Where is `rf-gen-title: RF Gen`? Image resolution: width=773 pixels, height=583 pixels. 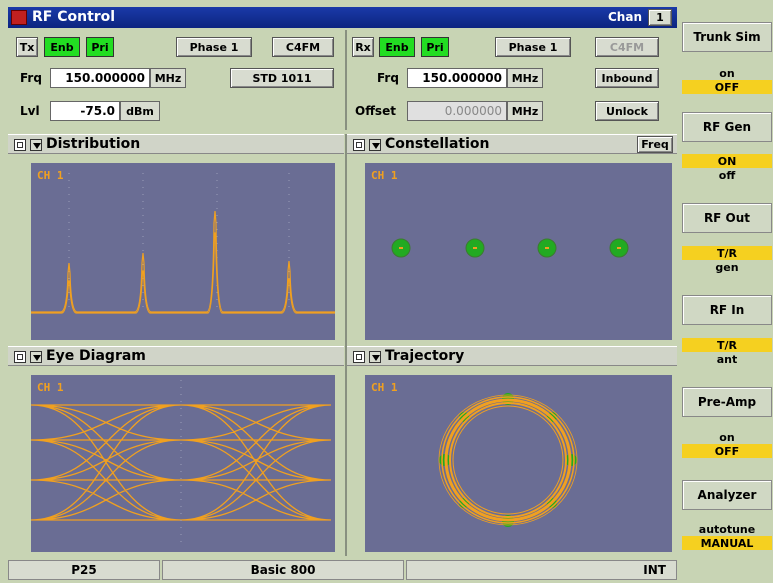
rf-gen-title: RF Gen is located at coordinates (727, 127).